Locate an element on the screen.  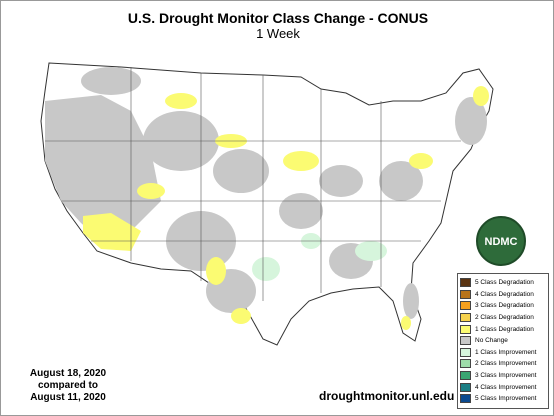
legend-label: 3 Class Degradation is located at coordinates (504, 306).